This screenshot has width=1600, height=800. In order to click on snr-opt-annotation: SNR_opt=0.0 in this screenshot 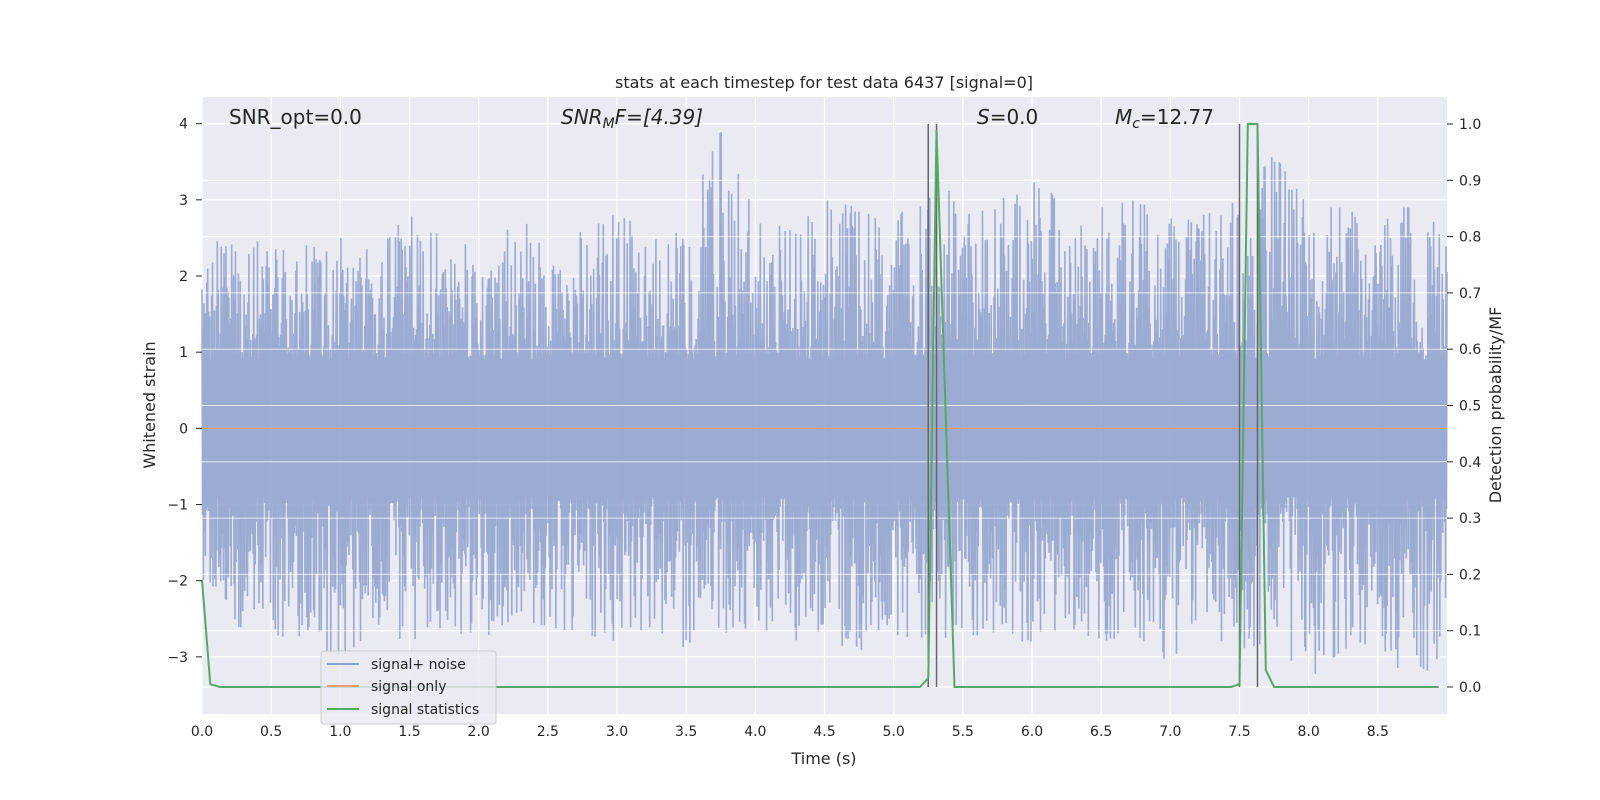, I will do `click(295, 117)`.